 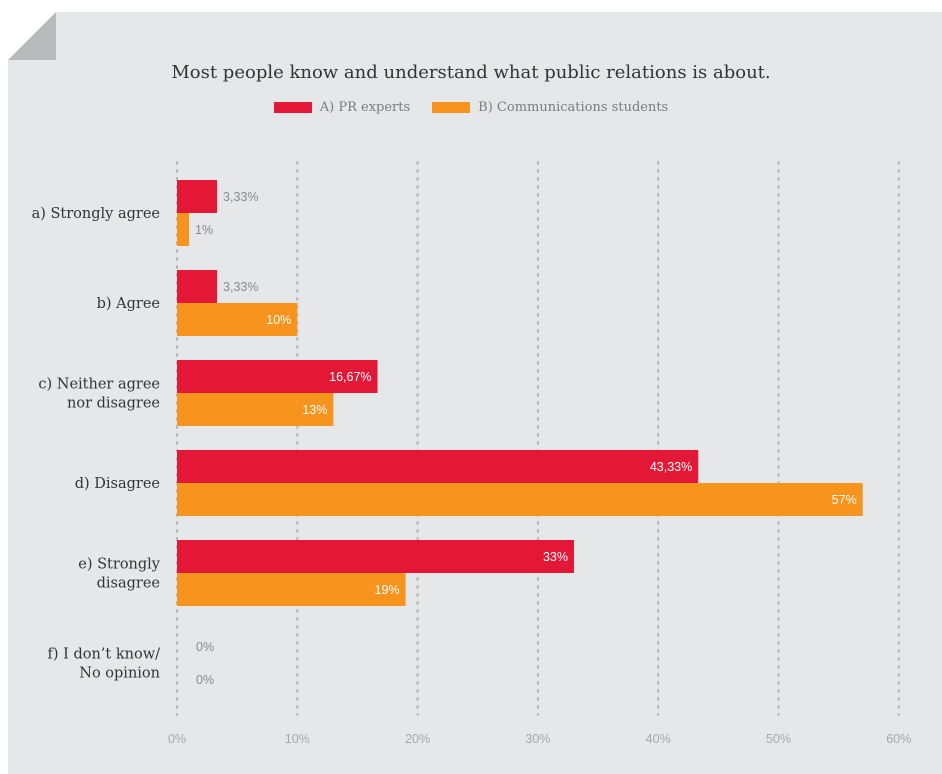 I want to click on folded-corner, so click(x=32, y=36).